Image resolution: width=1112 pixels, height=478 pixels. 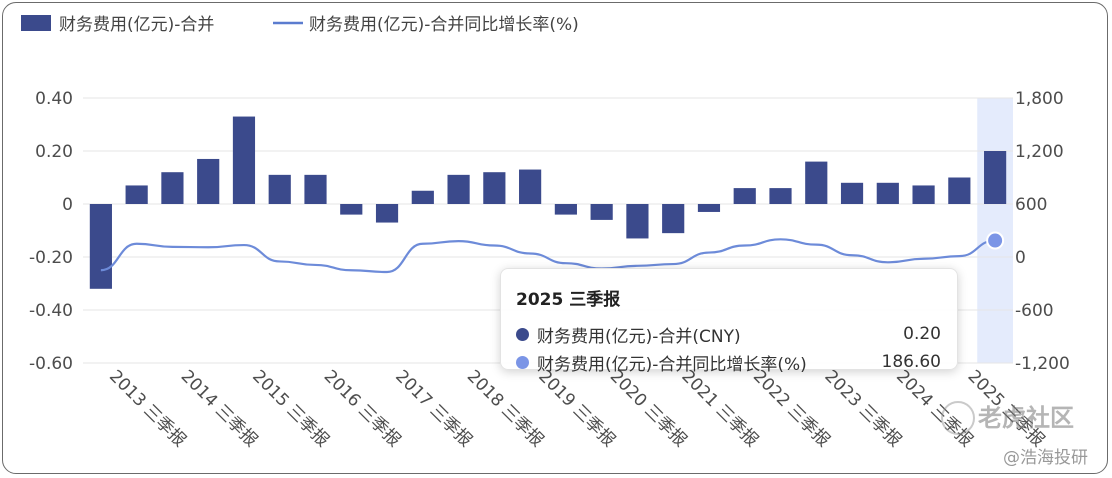 I want to click on y-right-tick-label: 0, so click(x=1020, y=258).